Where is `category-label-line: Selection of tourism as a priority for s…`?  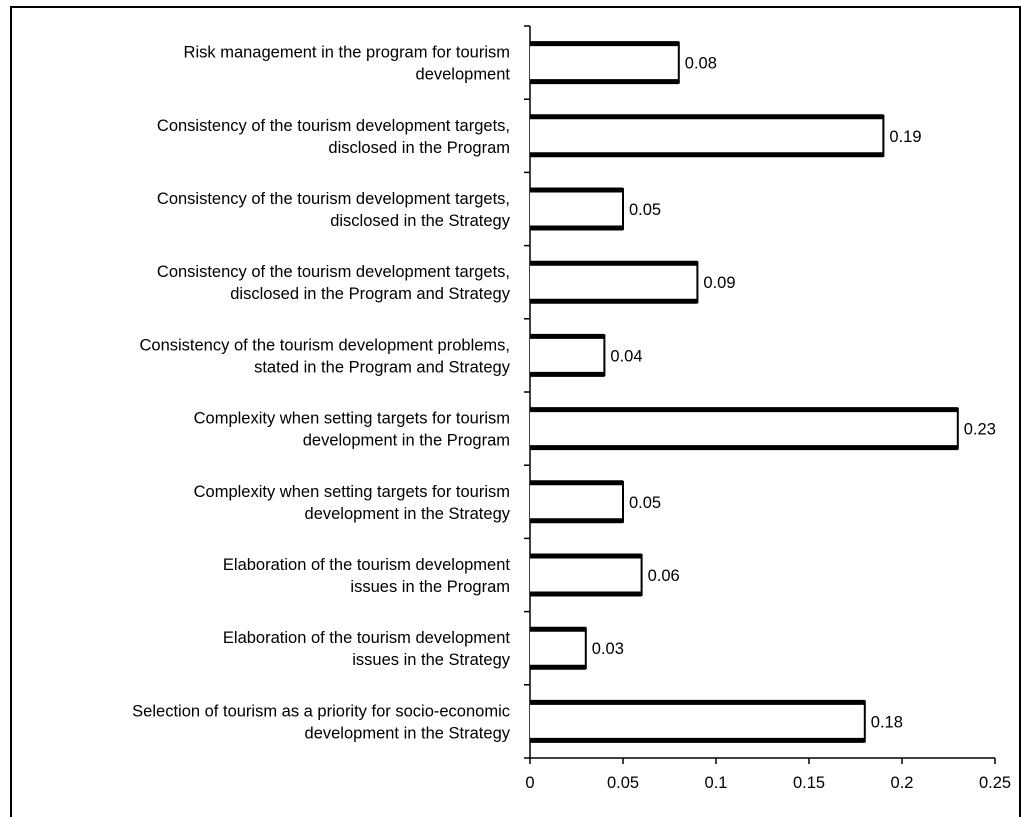 category-label-line: Selection of tourism as a priority for s… is located at coordinates (321, 711).